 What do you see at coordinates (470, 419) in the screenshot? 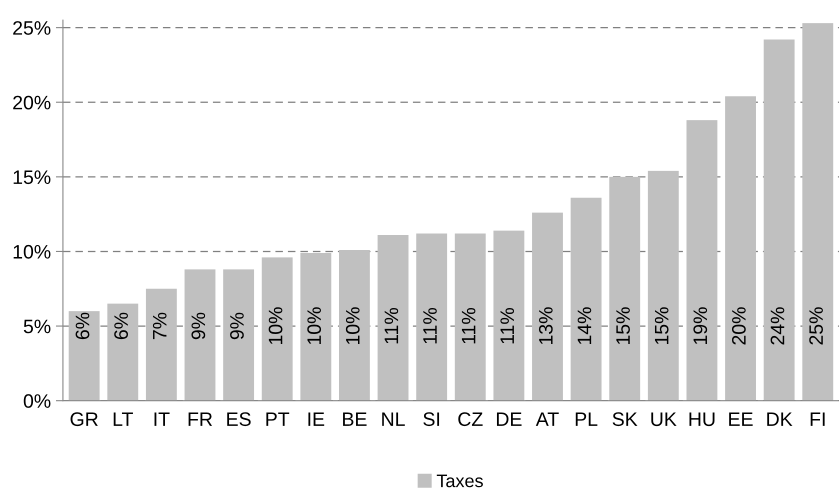
I see `x-tick-label: CZ` at bounding box center [470, 419].